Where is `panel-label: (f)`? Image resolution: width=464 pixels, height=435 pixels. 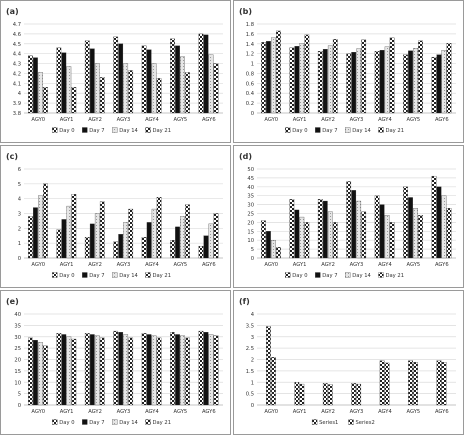 panel-label: (f) is located at coordinates (244, 301).